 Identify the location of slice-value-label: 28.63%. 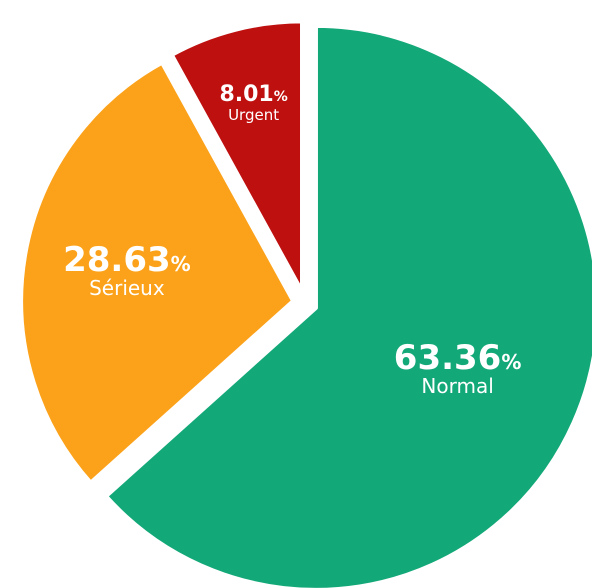
(127, 260).